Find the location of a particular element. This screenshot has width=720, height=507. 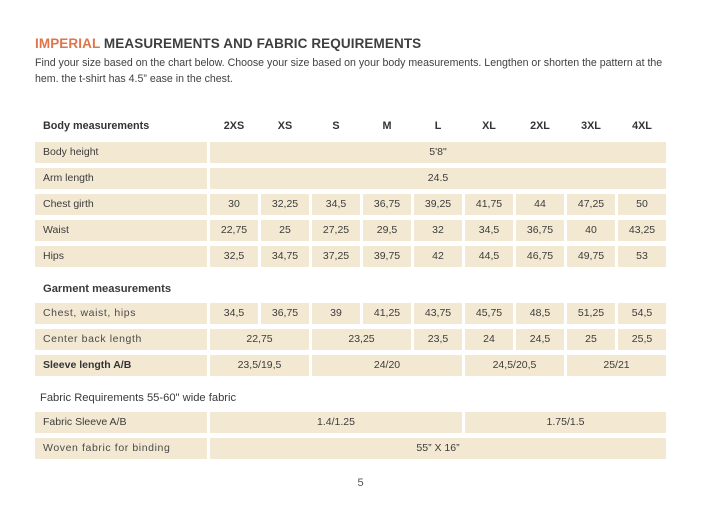

value-cell: 41,75 is located at coordinates (489, 204).